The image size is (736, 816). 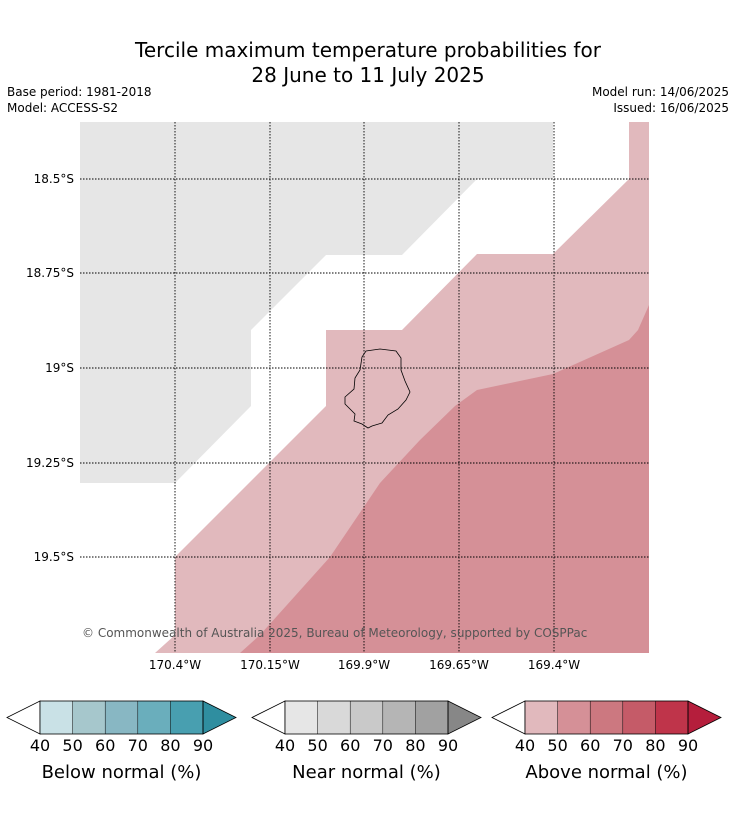 What do you see at coordinates (554, 665) in the screenshot?
I see `lon-label: 169.4°W` at bounding box center [554, 665].